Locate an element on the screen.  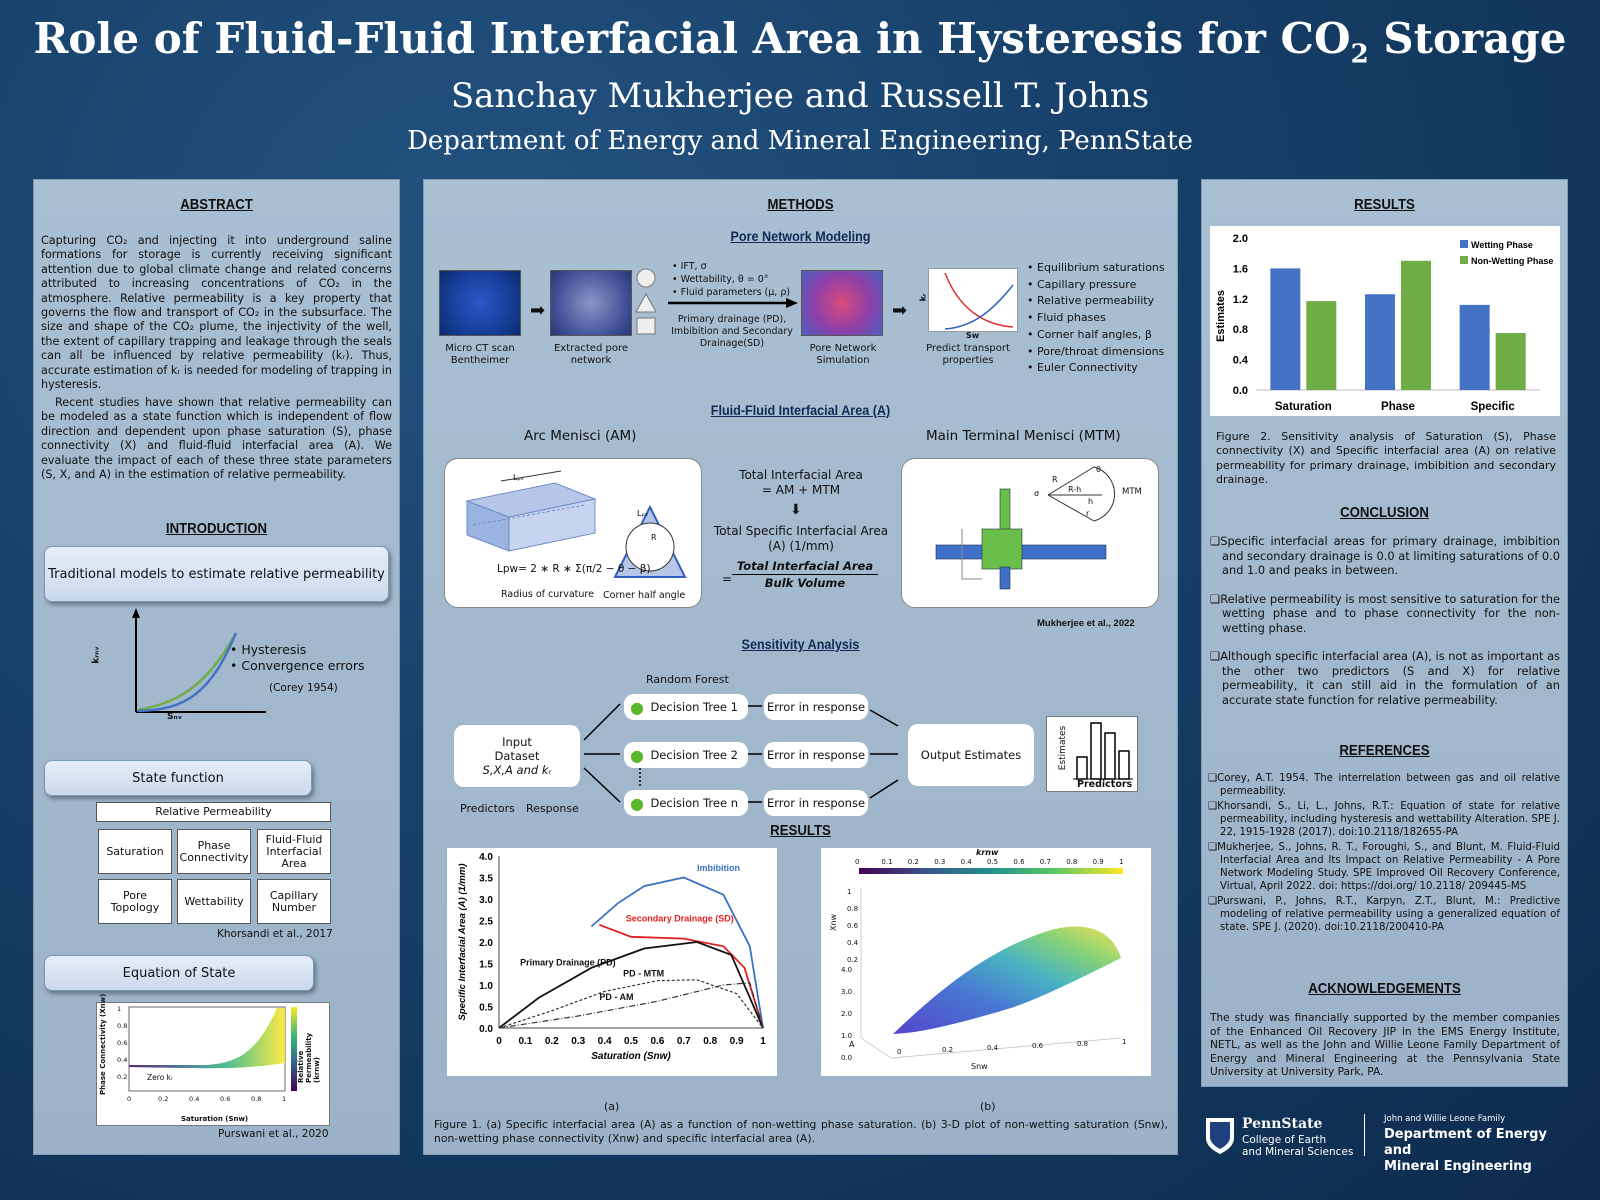
subfig-b: (b) is located at coordinates (988, 1106).